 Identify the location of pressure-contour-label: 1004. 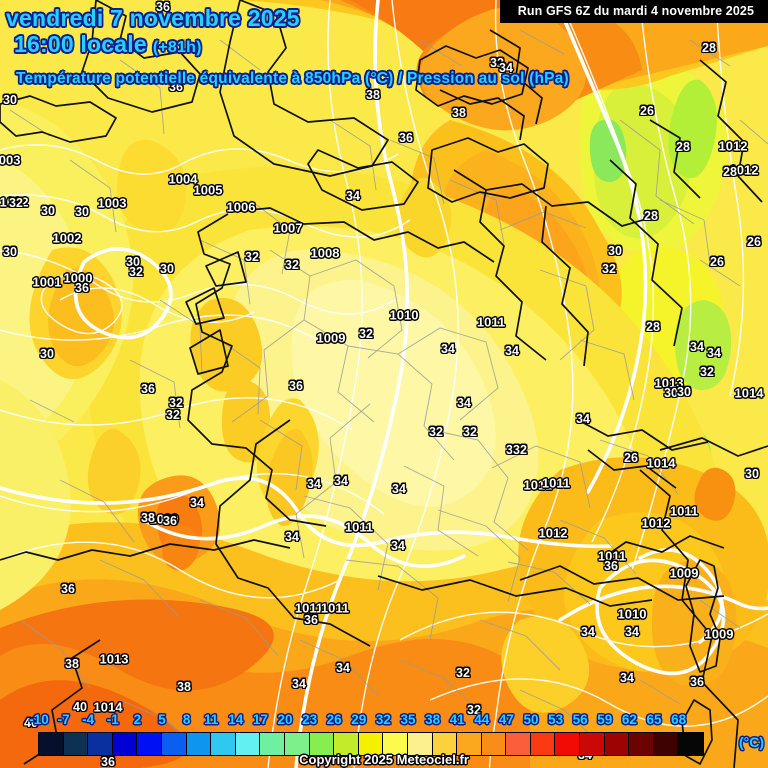
(183, 179).